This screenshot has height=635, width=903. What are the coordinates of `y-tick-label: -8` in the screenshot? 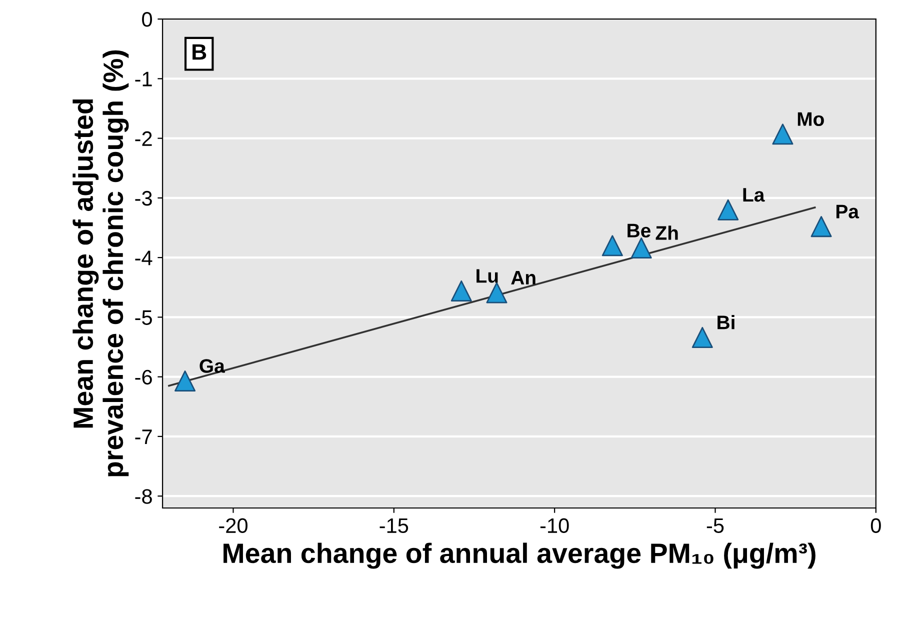 It's located at (143, 496).